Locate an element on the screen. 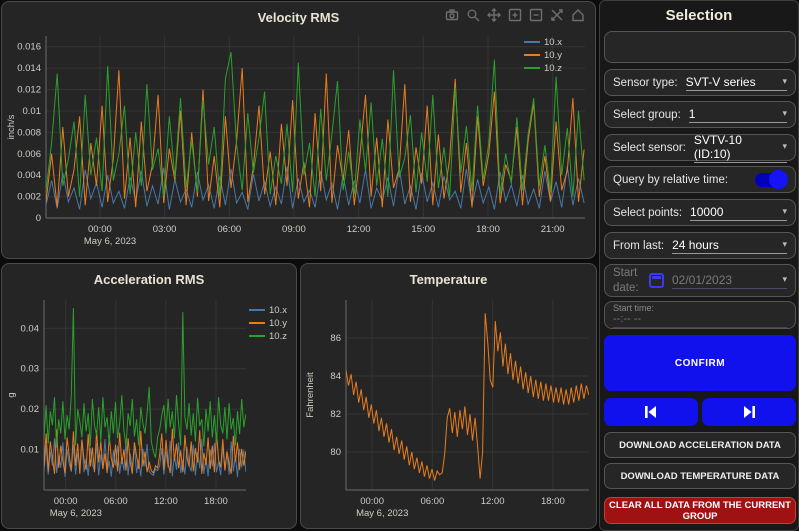  svg-text: 0.04 is located at coordinates (30, 328).